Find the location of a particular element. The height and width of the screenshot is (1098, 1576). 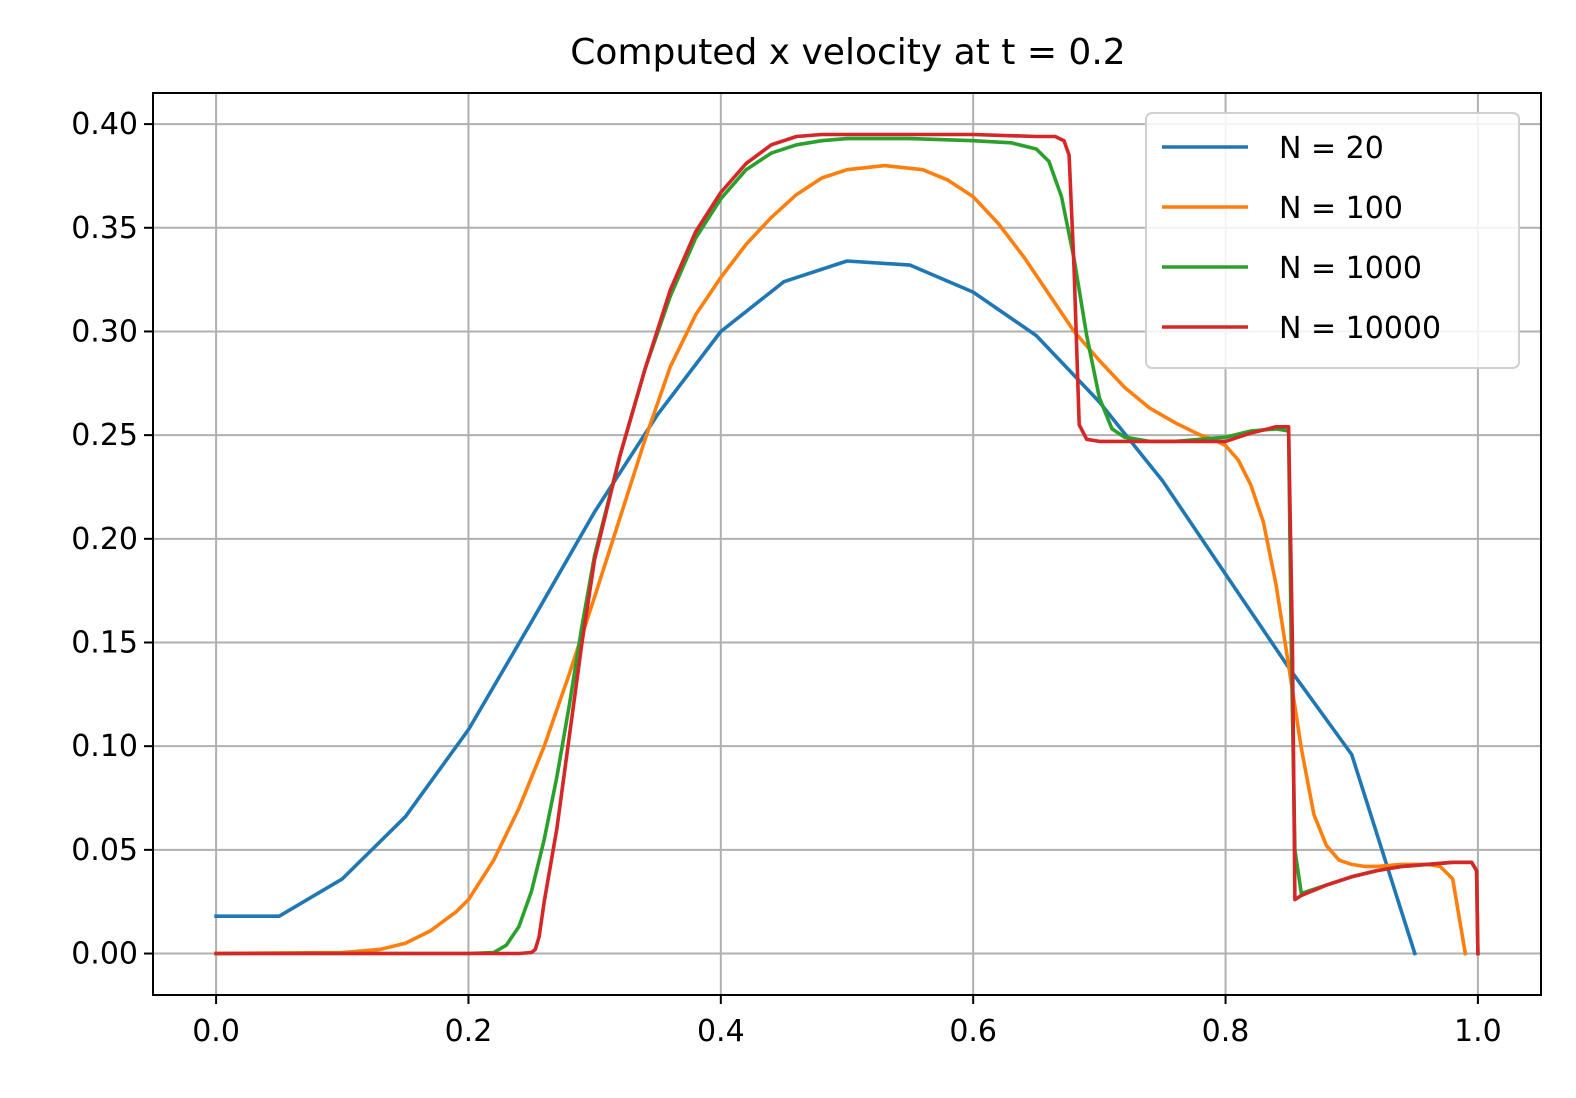

legend-label: N = 20 is located at coordinates (1331, 148).